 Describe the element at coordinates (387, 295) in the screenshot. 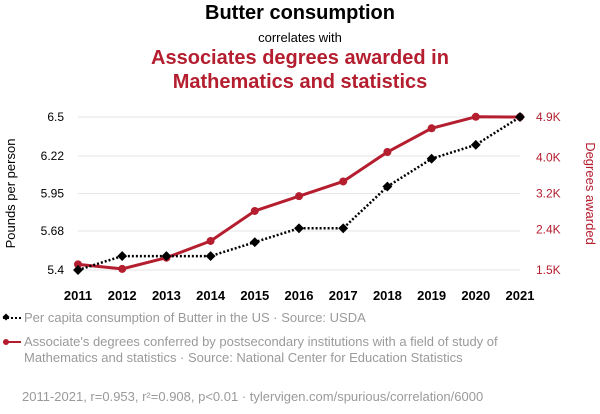

I see `x-tick-label: 2018` at that location.